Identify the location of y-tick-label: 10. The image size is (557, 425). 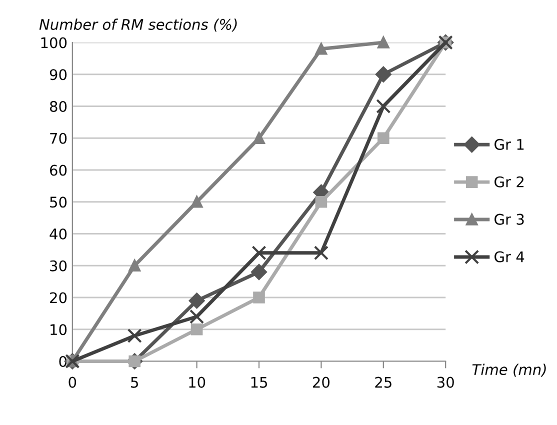
(58, 330).